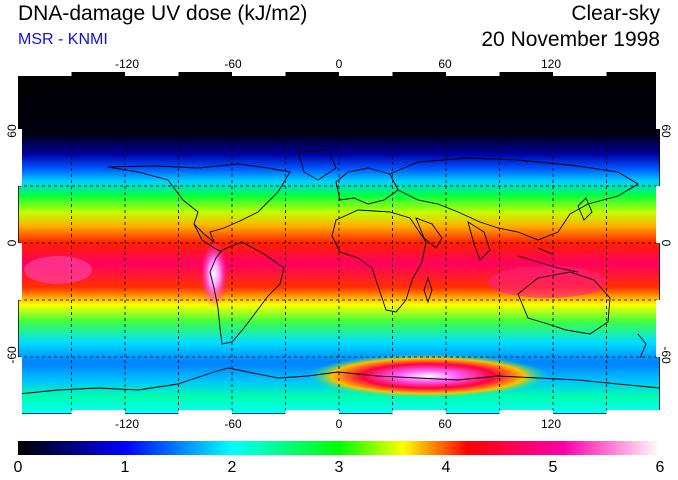 This screenshot has width=678, height=480. Describe the element at coordinates (63, 39) in the screenshot. I see `source-label: MSR - KNMI` at that location.